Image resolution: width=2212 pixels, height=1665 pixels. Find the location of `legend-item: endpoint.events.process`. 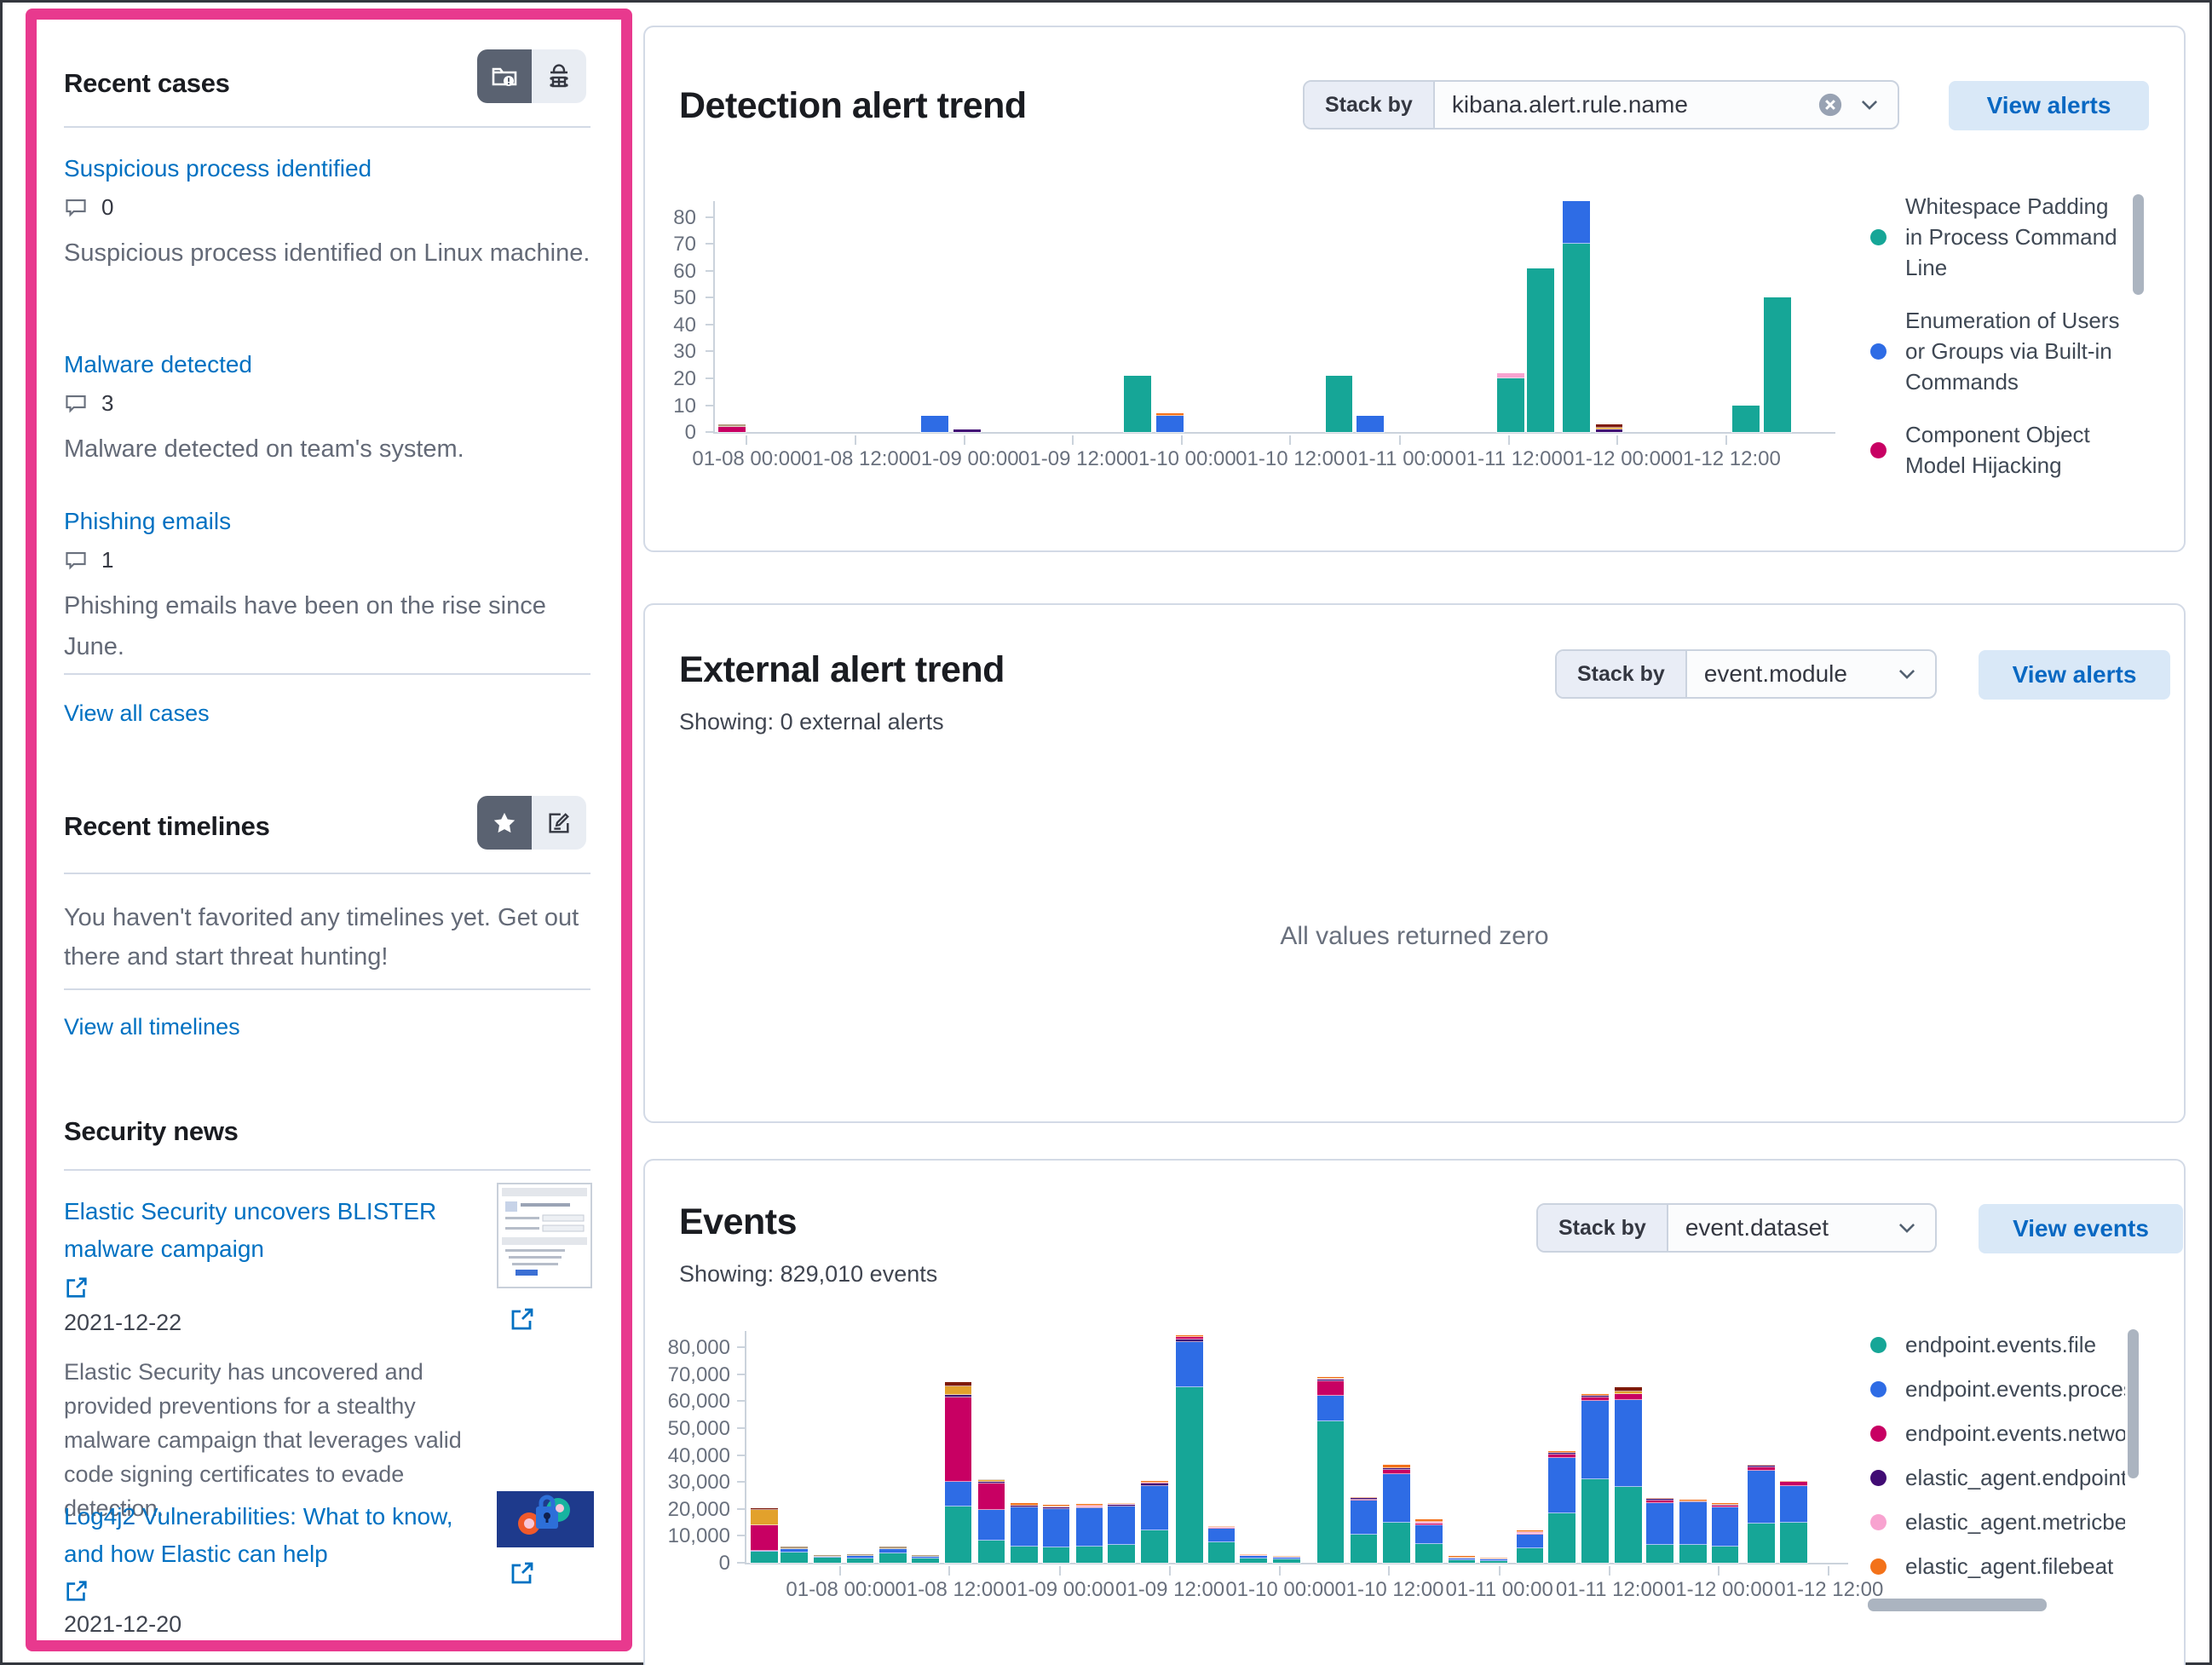

legend-item: endpoint.events.process is located at coordinates (2017, 1389).